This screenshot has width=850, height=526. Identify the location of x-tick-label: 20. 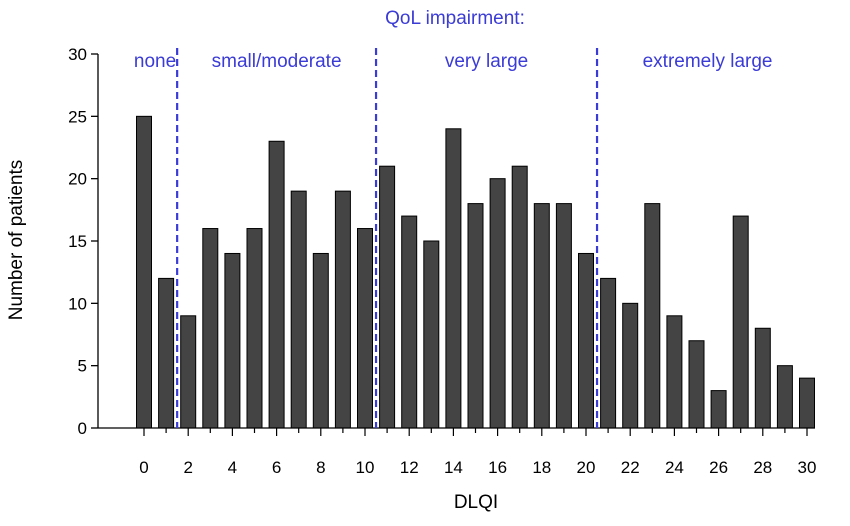
(586, 467).